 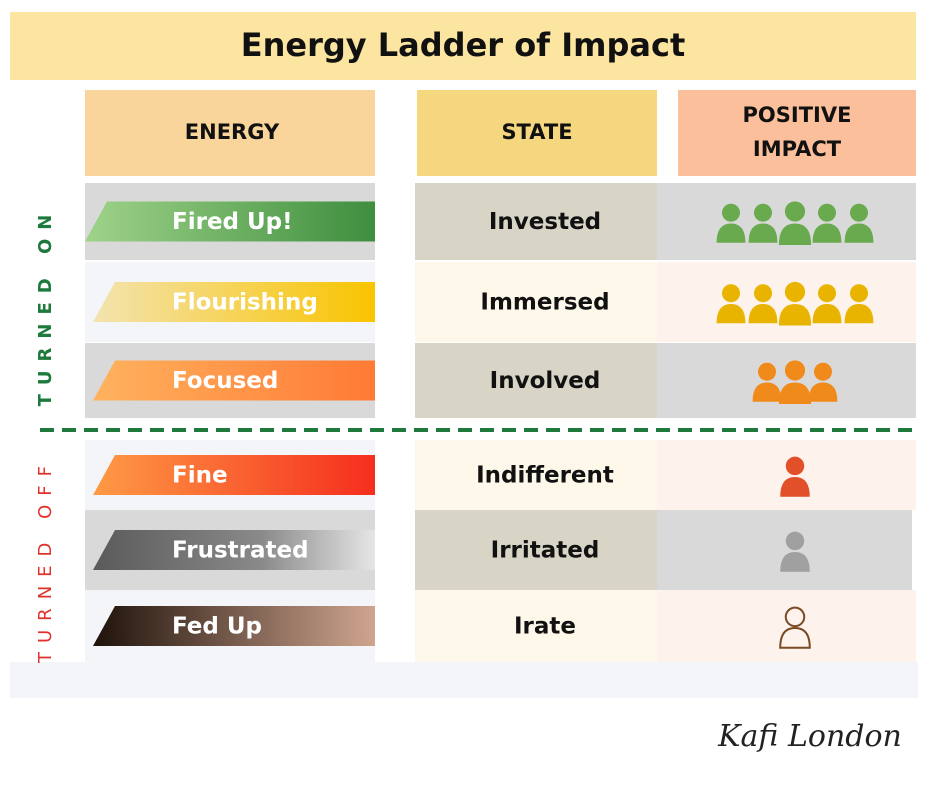 I want to click on energy-label: Focused, so click(x=225, y=381).